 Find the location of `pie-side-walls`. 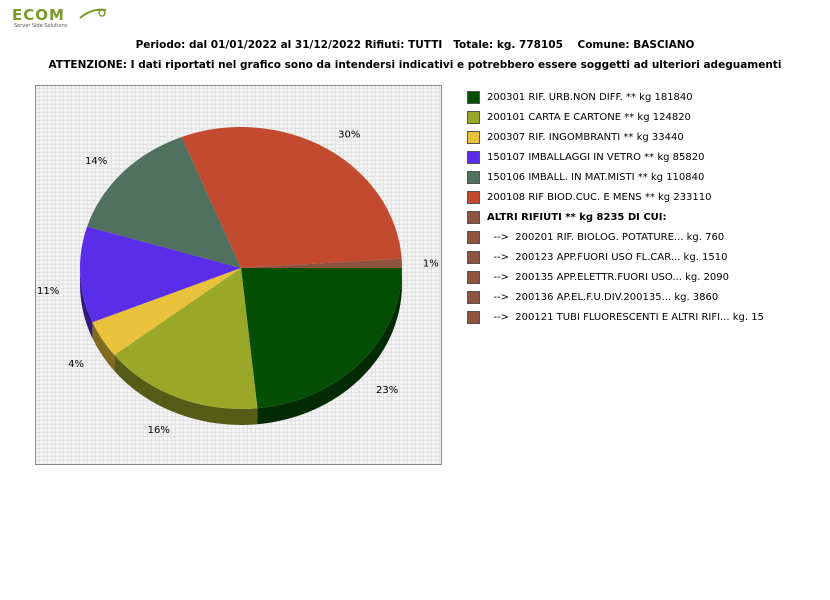

pie-side-walls is located at coordinates (241, 346).